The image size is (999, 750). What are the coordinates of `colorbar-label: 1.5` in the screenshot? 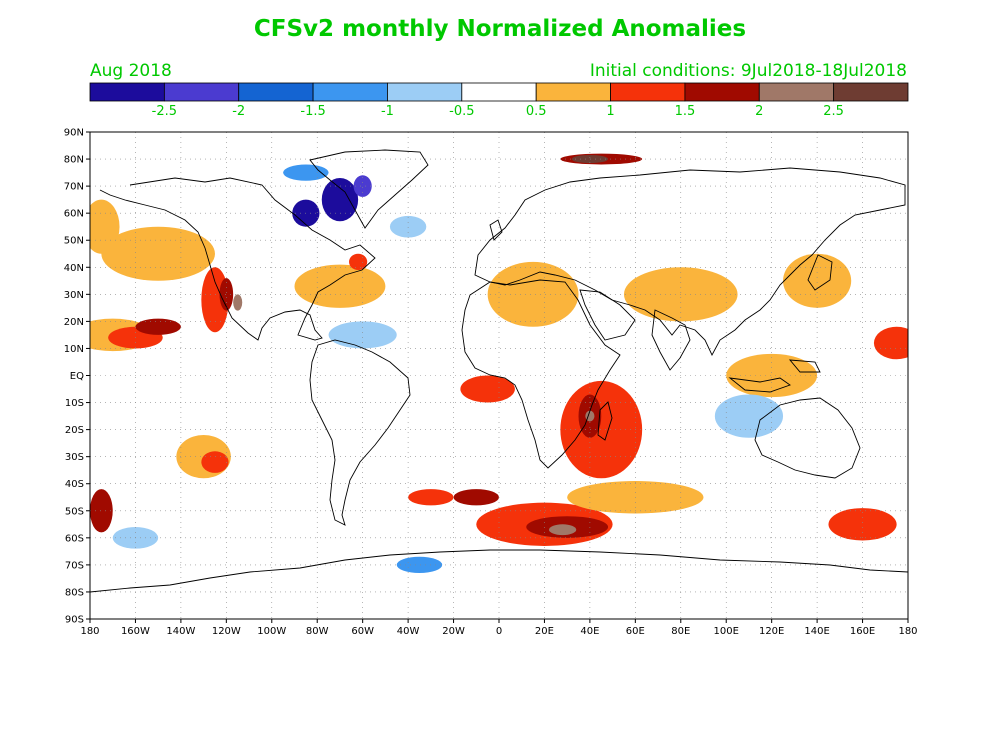 It's located at (685, 111).